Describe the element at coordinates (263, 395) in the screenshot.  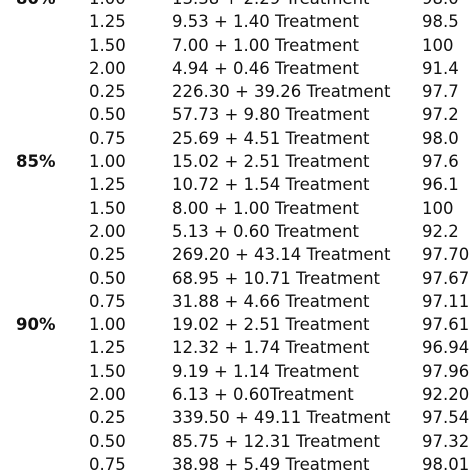
I see `equation-cell: 6.13 + 0.60Treatment` at that location.